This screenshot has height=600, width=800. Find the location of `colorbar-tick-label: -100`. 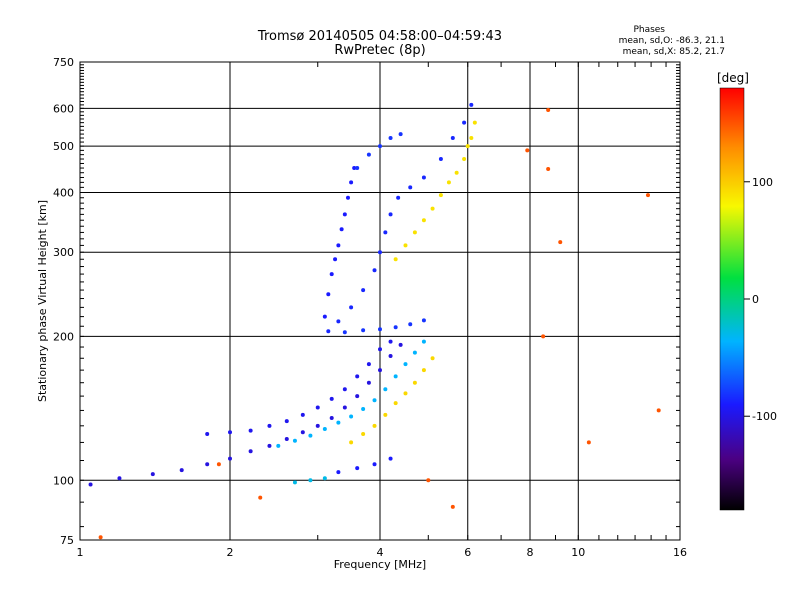

colorbar-tick-label: -100 is located at coordinates (764, 416).